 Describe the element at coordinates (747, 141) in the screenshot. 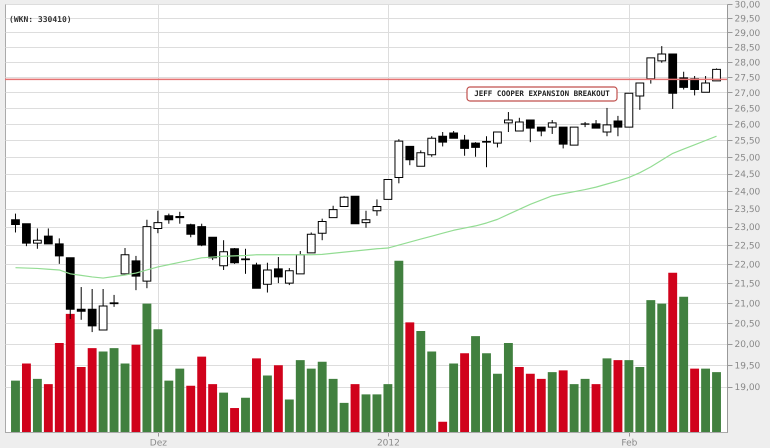

I see `y-tick-label: 25,50` at that location.